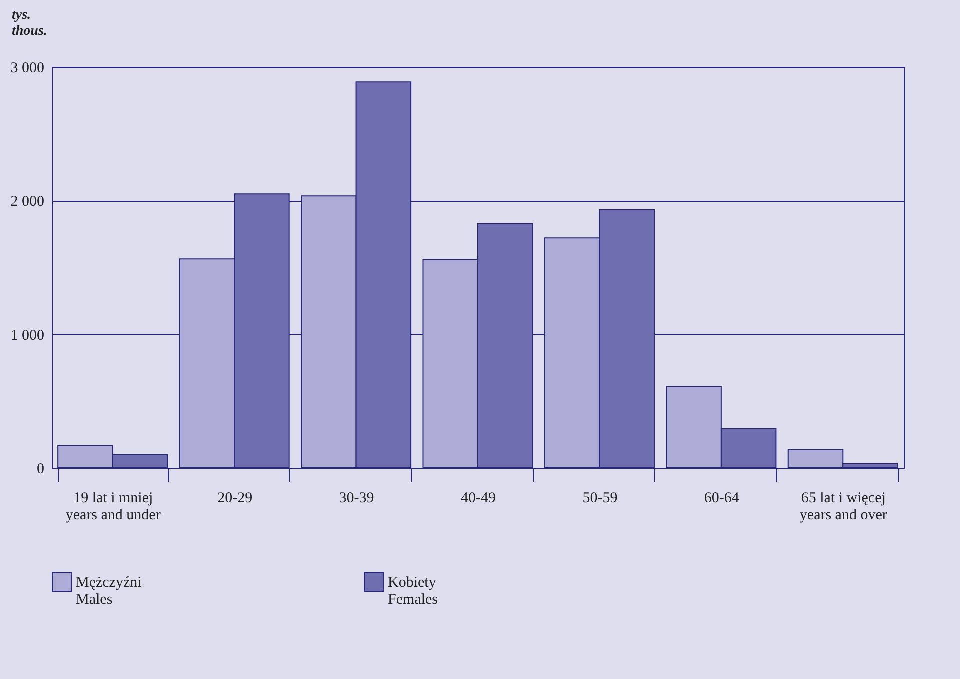  What do you see at coordinates (113, 507) in the screenshot?
I see `x-tick-label: 19 lat i mniej years and under` at bounding box center [113, 507].